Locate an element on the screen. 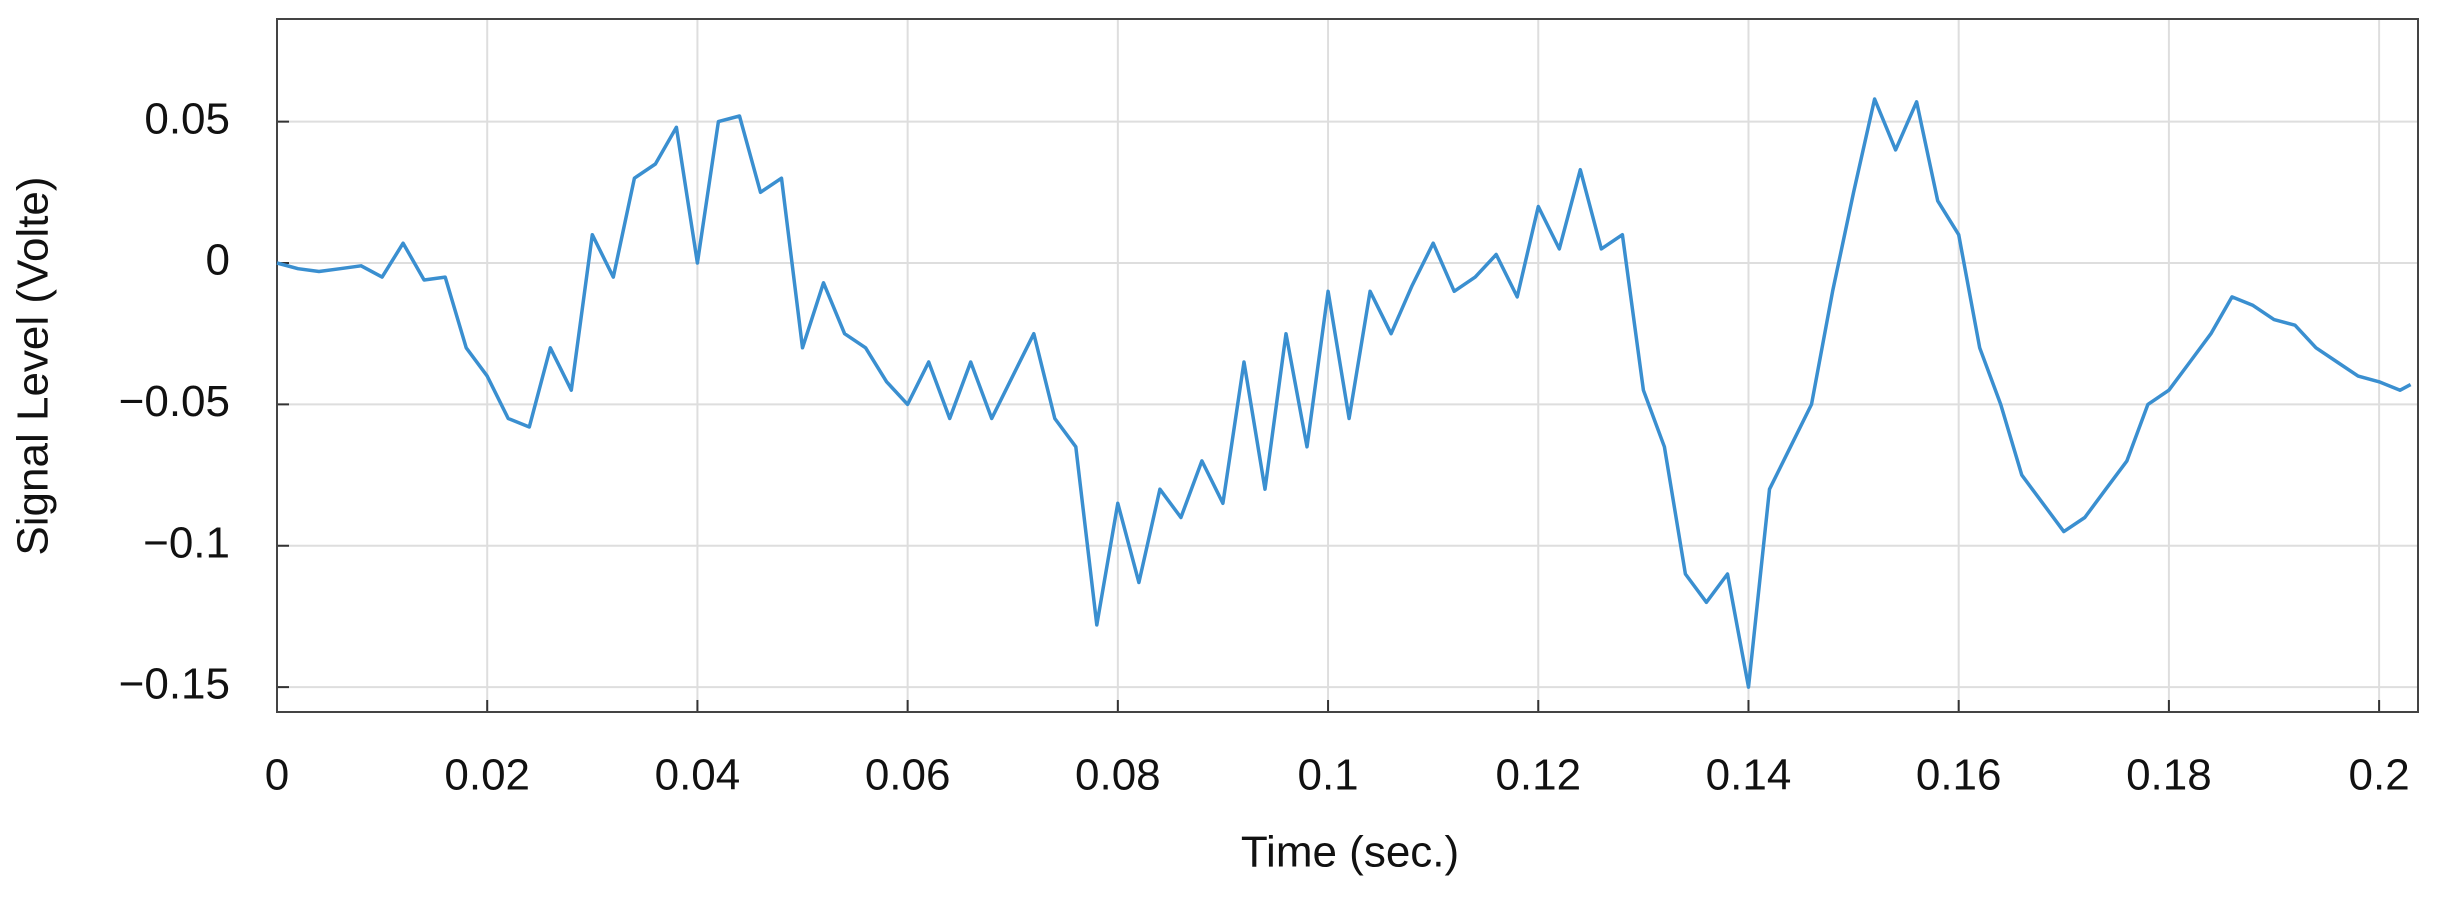  y-tick-label: −0.15 is located at coordinates (174, 684).